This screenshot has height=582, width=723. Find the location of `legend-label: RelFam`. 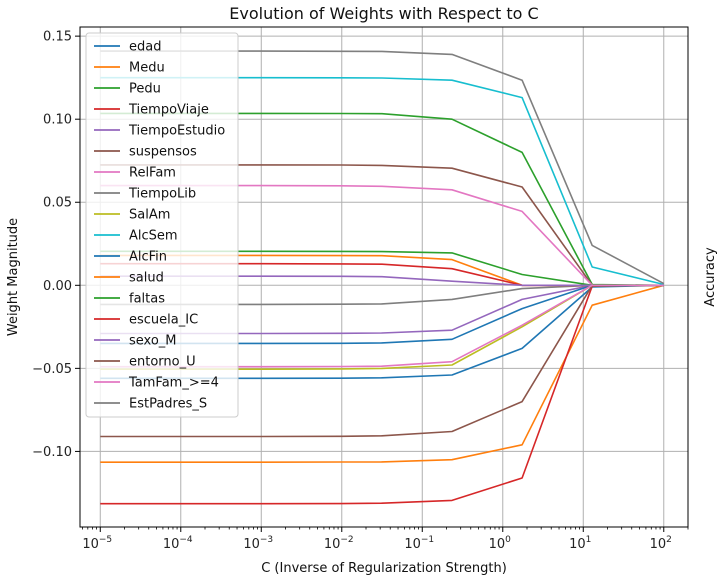

legend-label: RelFam is located at coordinates (152, 173).